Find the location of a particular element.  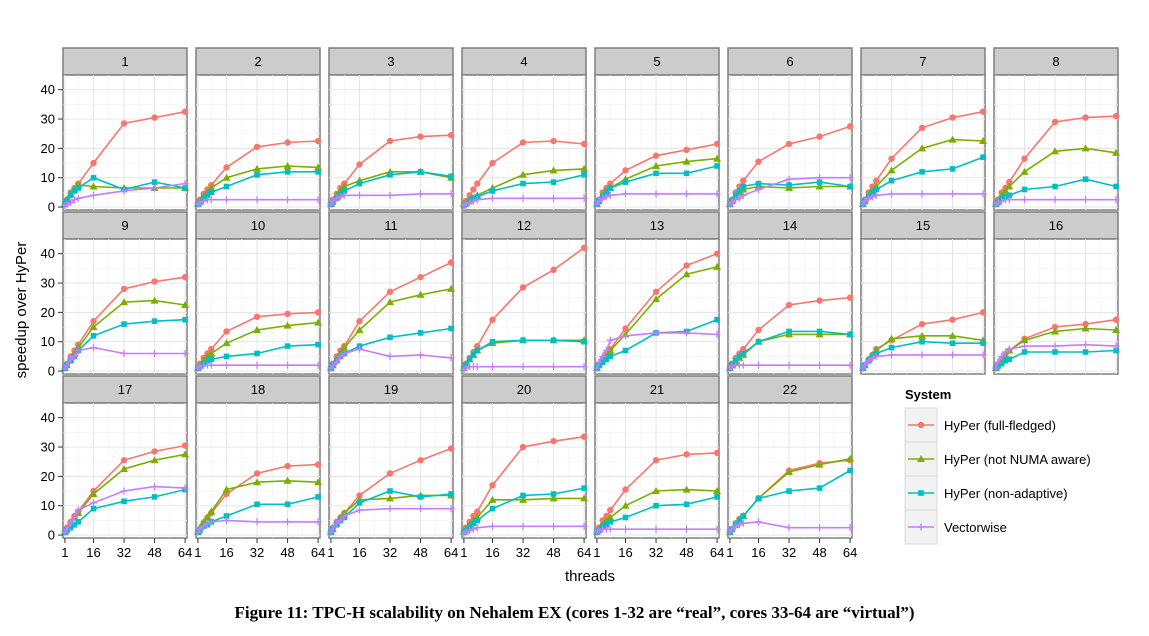

x-axis-title: threads is located at coordinates (590, 576).